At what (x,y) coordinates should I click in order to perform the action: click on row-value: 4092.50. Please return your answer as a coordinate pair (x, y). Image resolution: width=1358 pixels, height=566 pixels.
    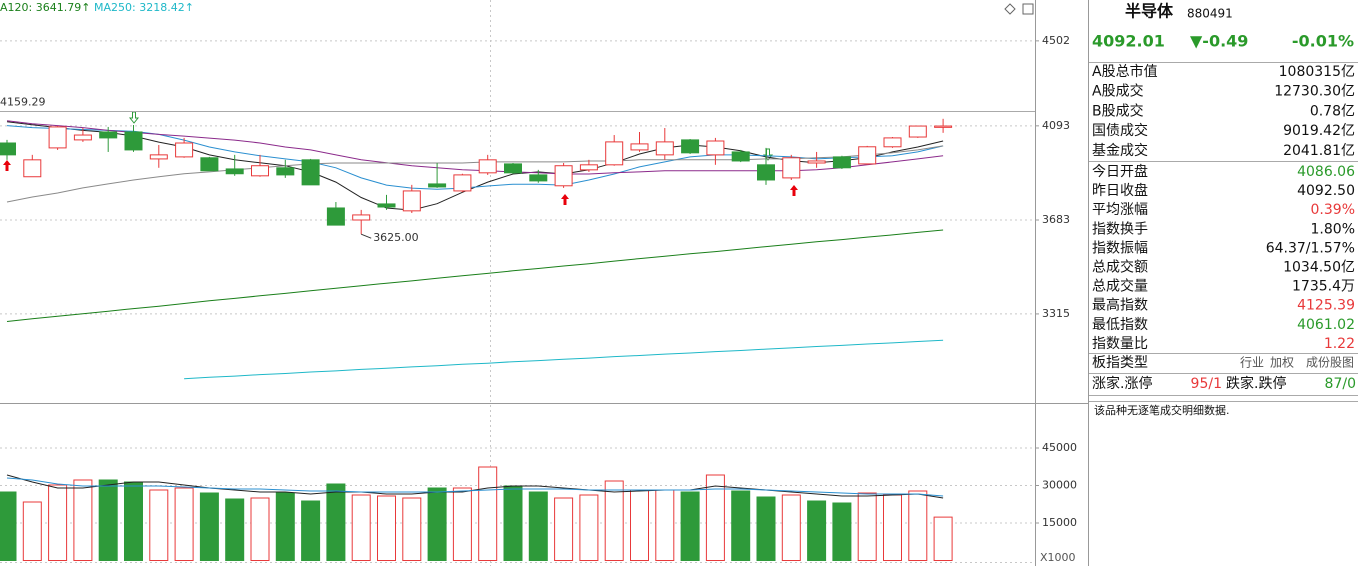
    Looking at the image, I should click on (1326, 191).